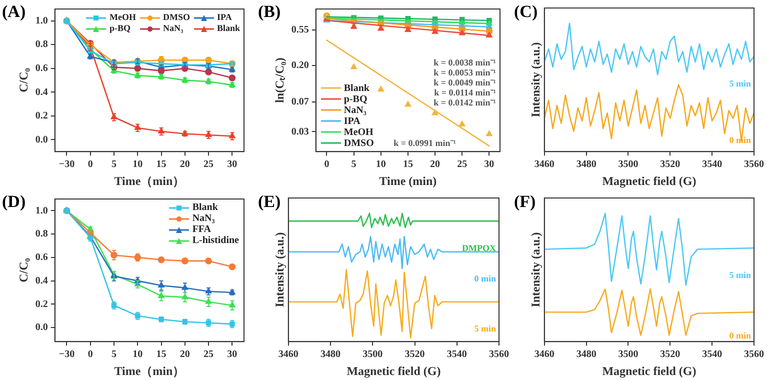  Describe the element at coordinates (479, 247) in the screenshot. I see `text: DMPOX` at that location.